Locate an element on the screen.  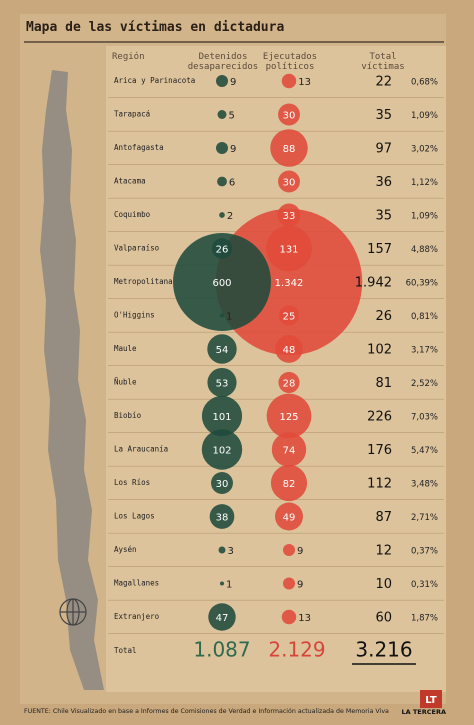
total-value: 226 is located at coordinates (379, 417).